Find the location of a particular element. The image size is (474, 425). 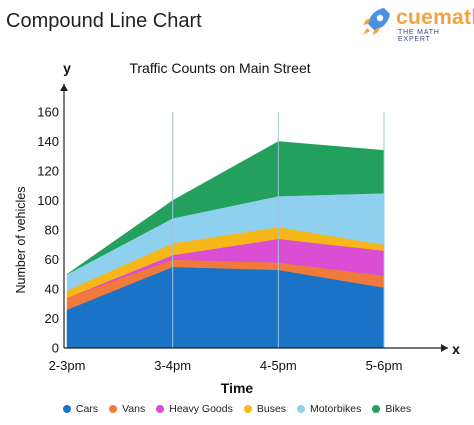

legend-item-motorbikes: Motorbikes is located at coordinates (329, 409).